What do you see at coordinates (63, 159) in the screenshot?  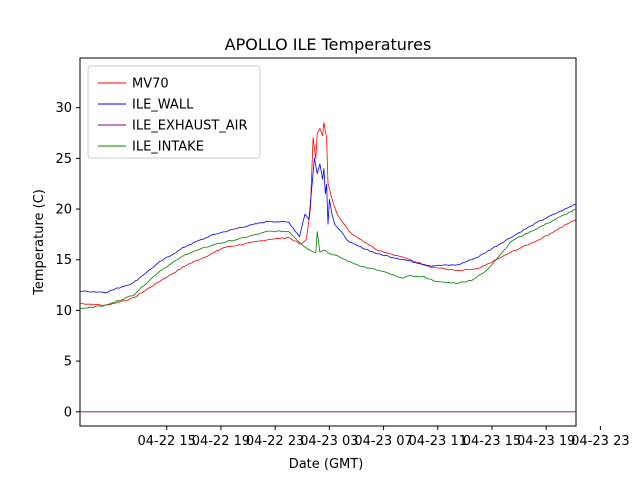 I see `y-tick-label: 25` at bounding box center [63, 159].